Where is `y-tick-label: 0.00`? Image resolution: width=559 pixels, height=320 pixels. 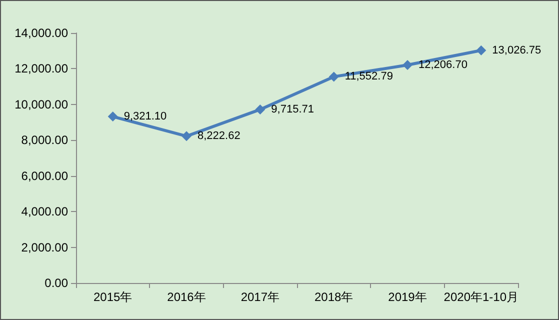
y-tick-label: 0.00 is located at coordinates (56, 283).